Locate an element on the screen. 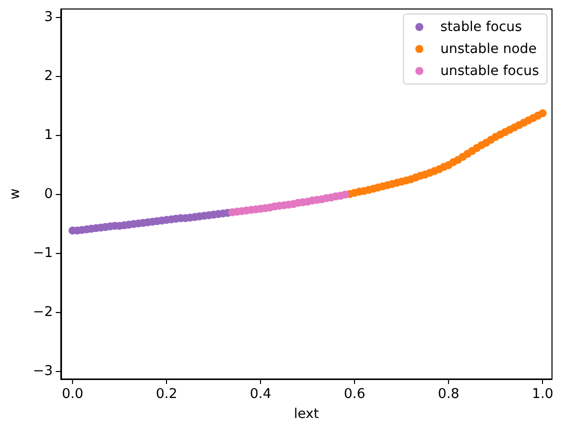  legend-label: unstable node is located at coordinates (488, 49).